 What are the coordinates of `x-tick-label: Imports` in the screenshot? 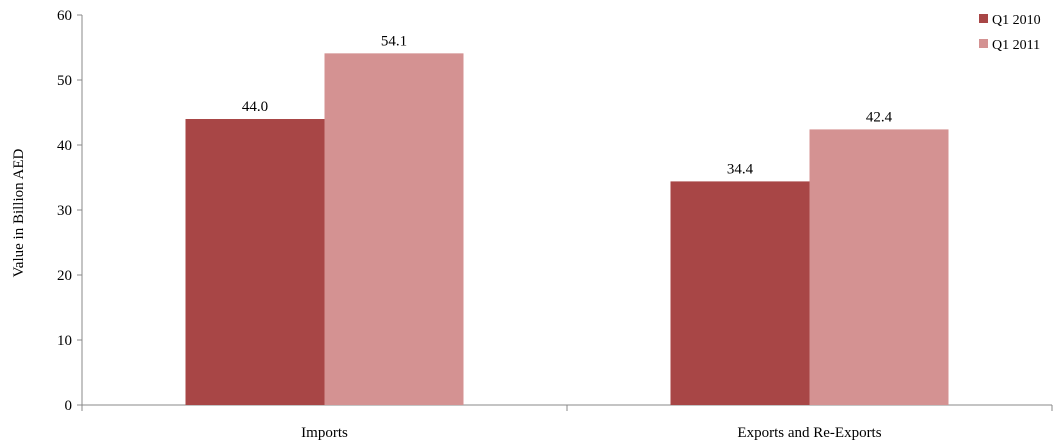 It's located at (324, 433).